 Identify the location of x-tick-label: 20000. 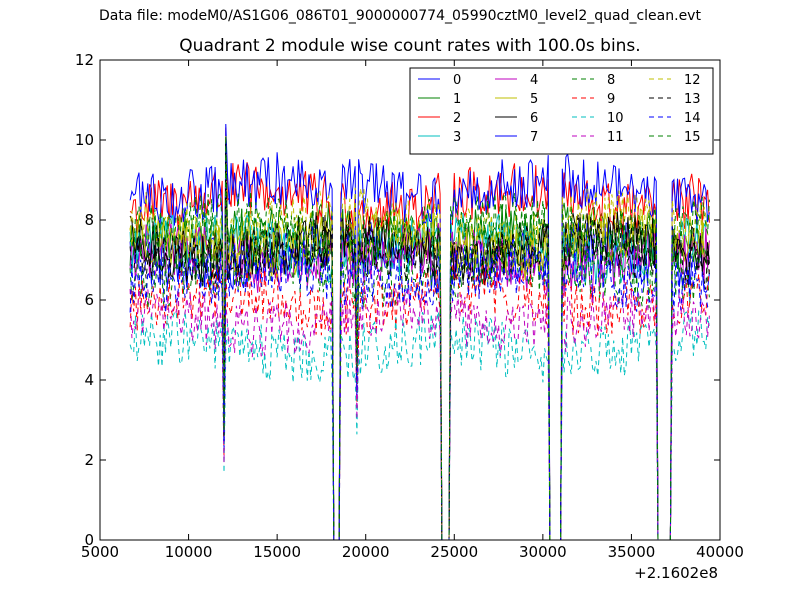
(366, 552).